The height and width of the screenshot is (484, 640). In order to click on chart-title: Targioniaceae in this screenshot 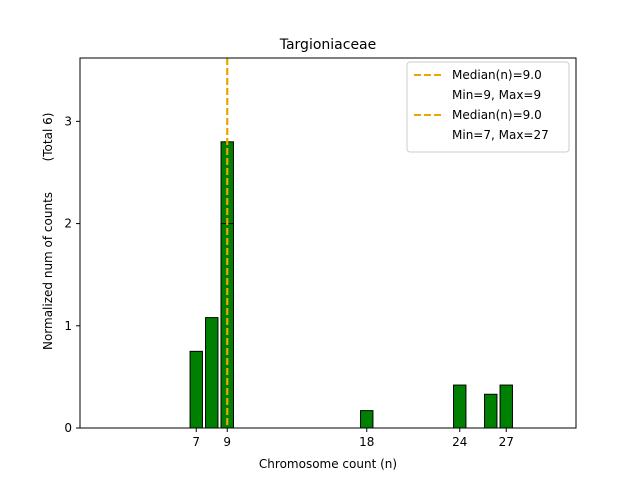, I will do `click(328, 45)`.